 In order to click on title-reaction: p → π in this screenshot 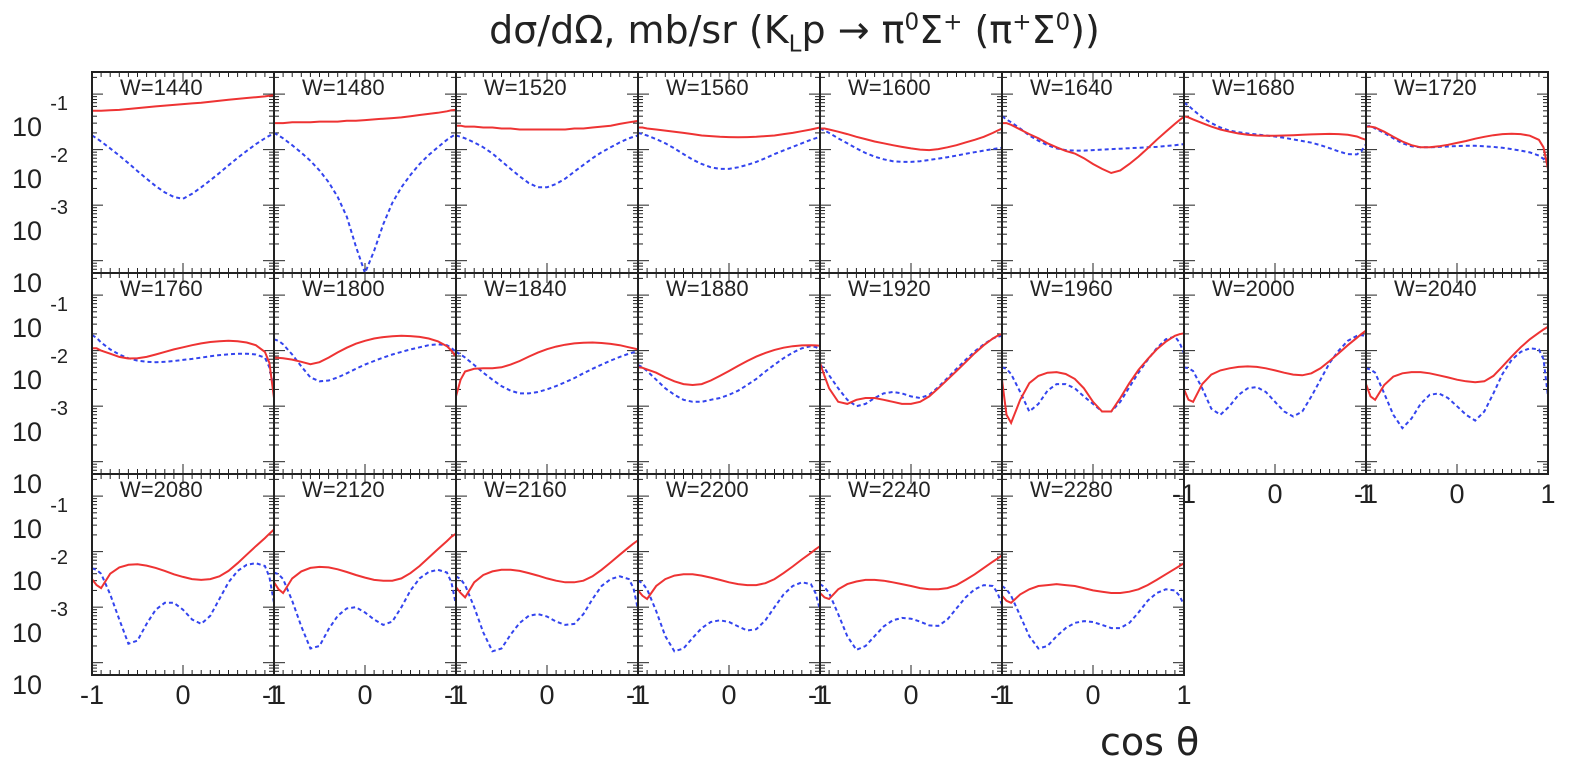, I will do `click(853, 30)`.